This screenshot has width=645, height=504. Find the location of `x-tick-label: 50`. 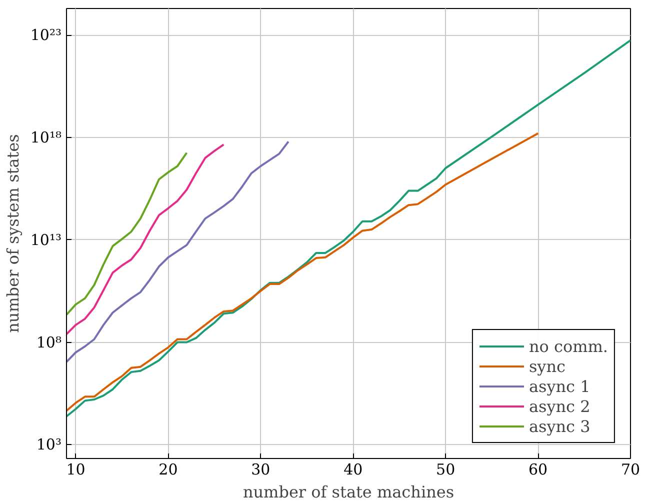

x-tick-label: 50 is located at coordinates (446, 469).